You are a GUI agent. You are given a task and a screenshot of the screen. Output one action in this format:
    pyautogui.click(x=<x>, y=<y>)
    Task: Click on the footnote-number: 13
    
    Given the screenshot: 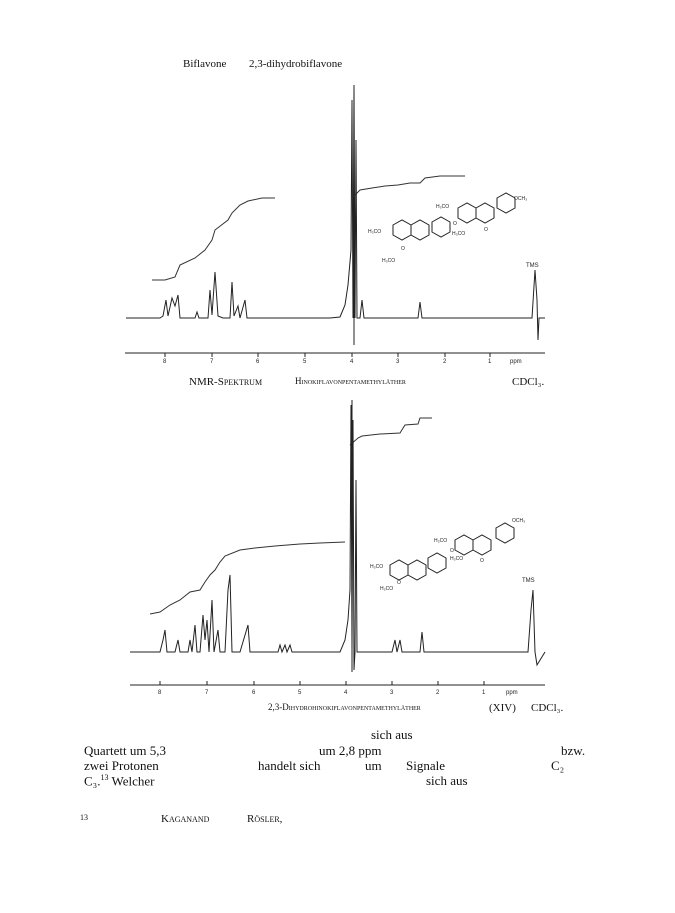 What is the action you would take?
    pyautogui.click(x=84, y=817)
    